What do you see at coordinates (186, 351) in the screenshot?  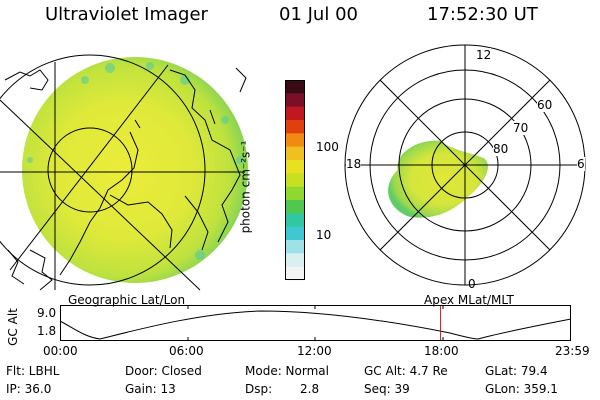 I see `xtick-0600: 06:00` at bounding box center [186, 351].